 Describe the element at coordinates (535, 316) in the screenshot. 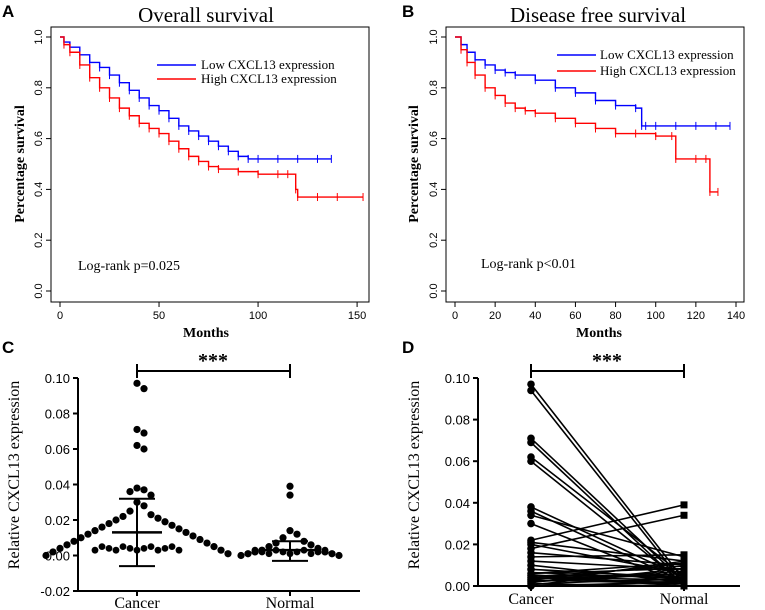

I see `x-tick-label: 40` at that location.